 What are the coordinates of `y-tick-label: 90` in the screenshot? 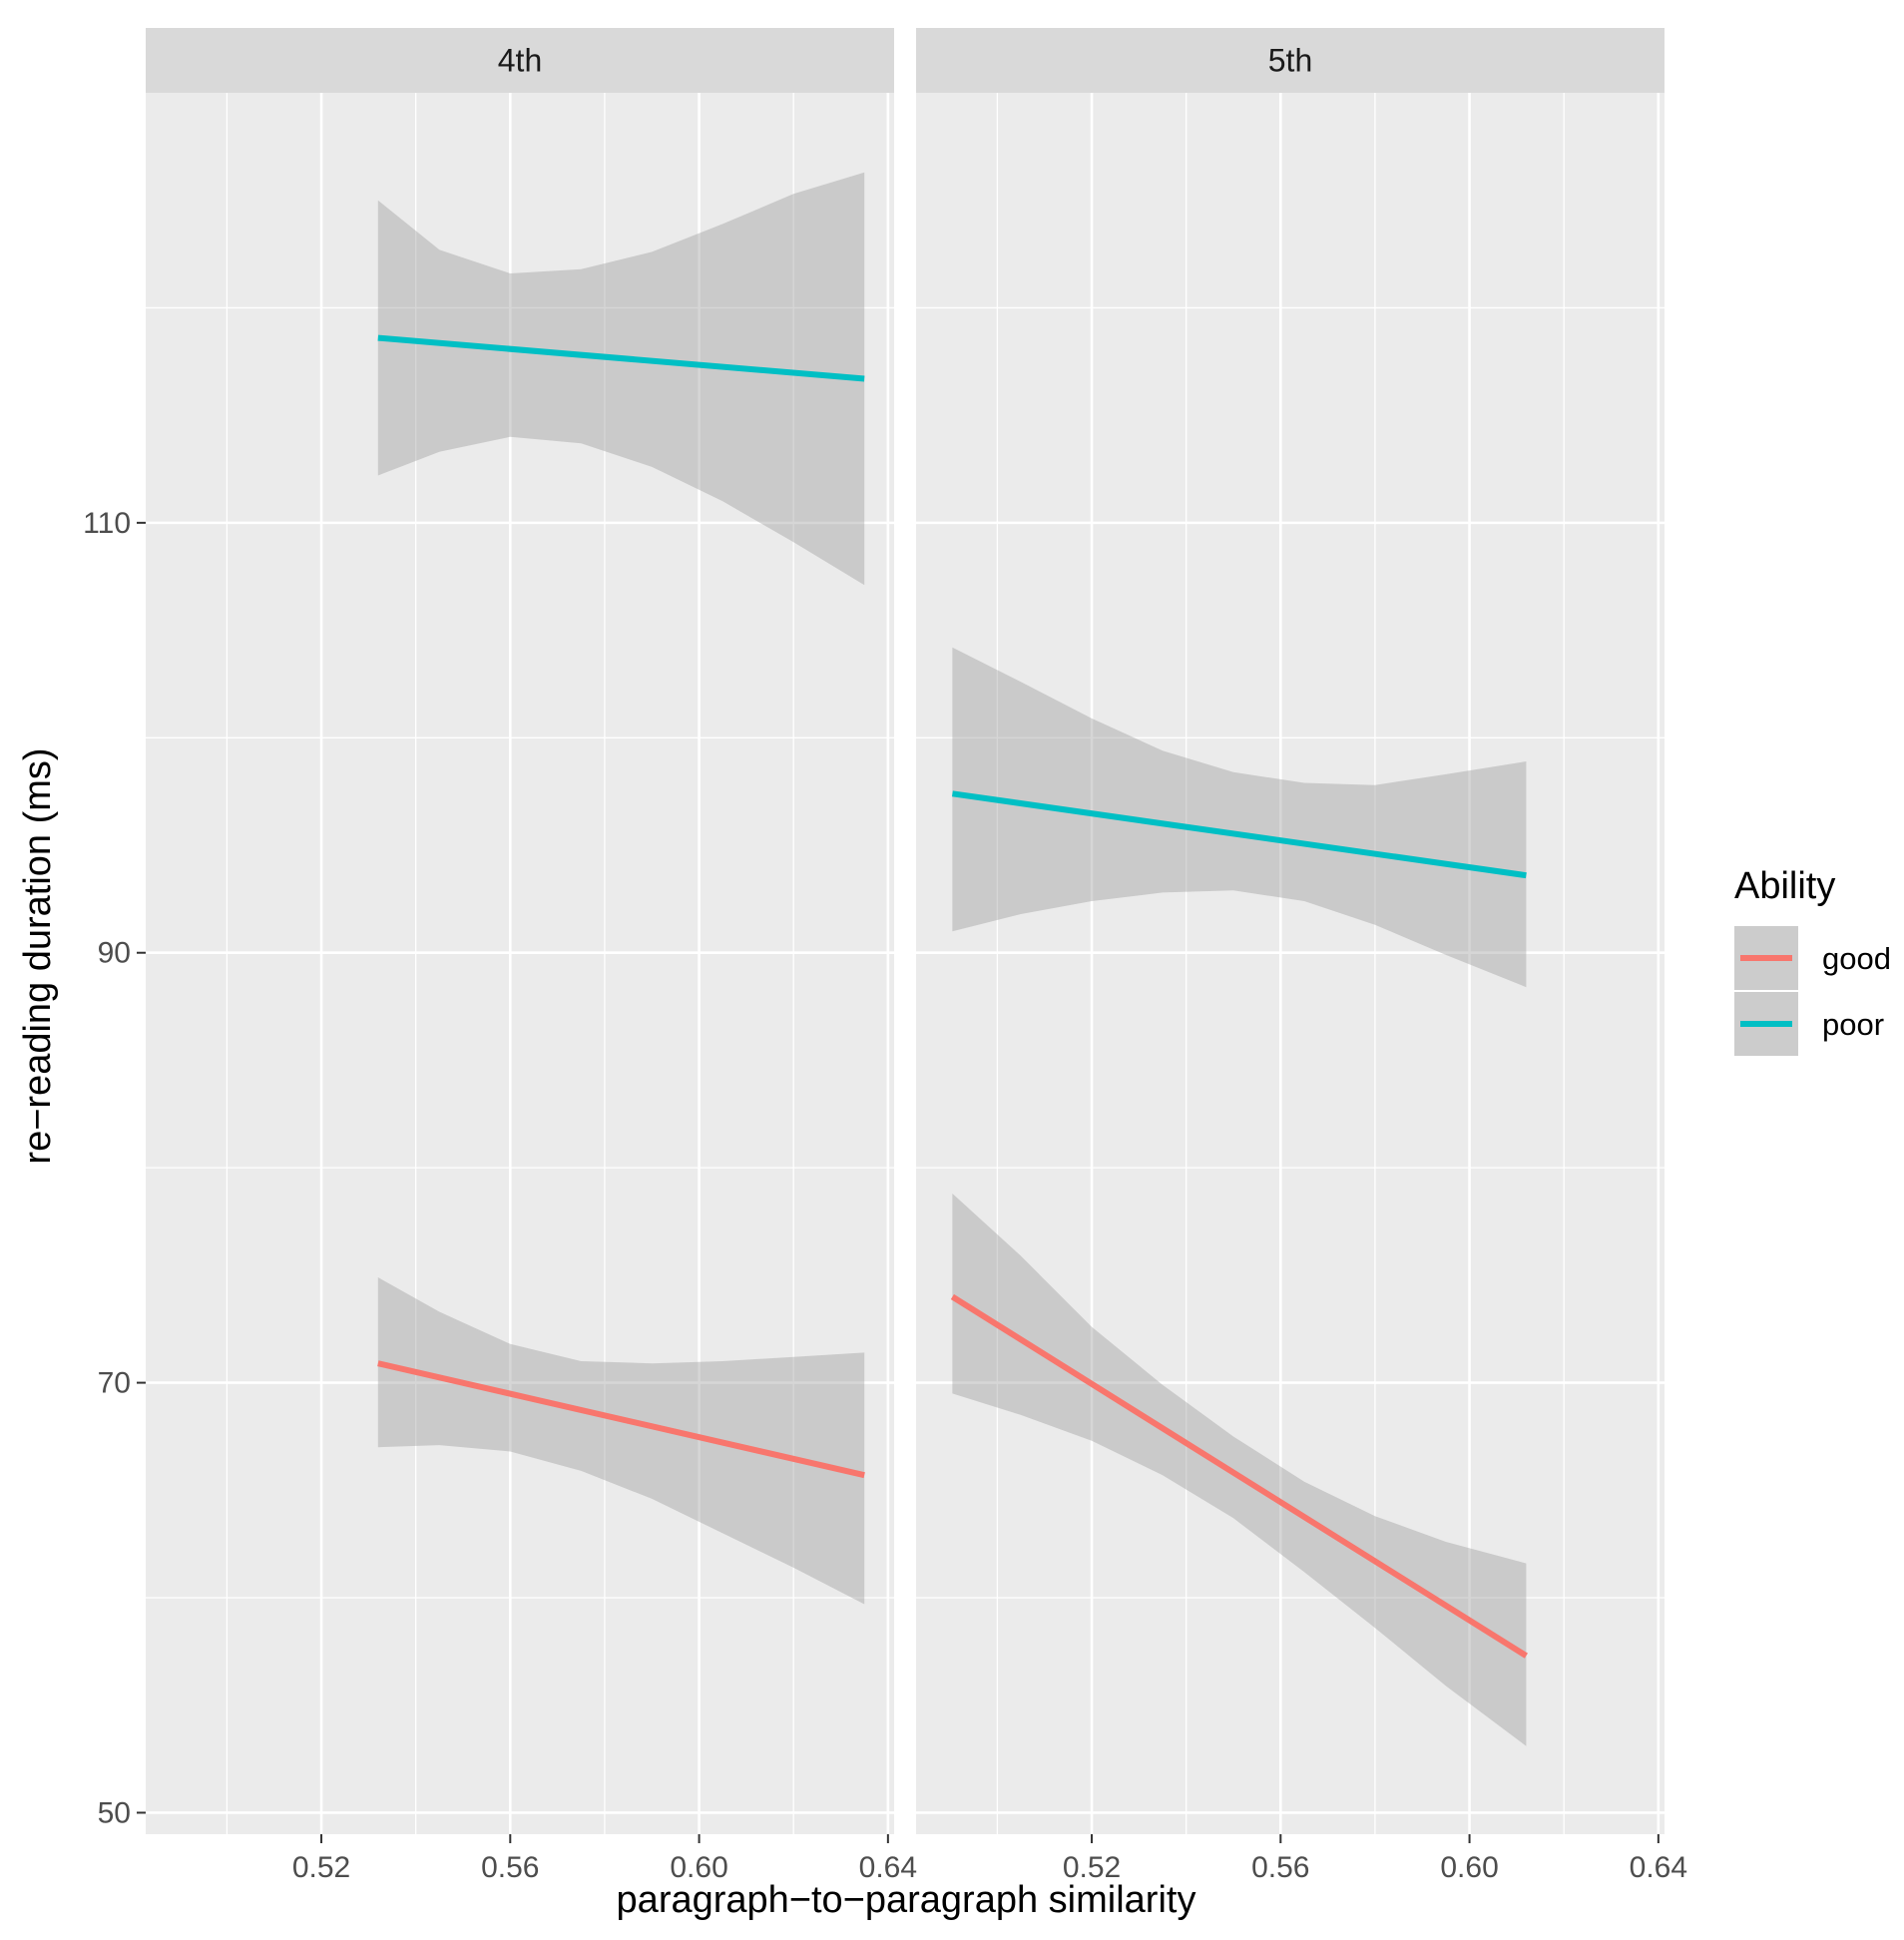 It's located at (114, 953).